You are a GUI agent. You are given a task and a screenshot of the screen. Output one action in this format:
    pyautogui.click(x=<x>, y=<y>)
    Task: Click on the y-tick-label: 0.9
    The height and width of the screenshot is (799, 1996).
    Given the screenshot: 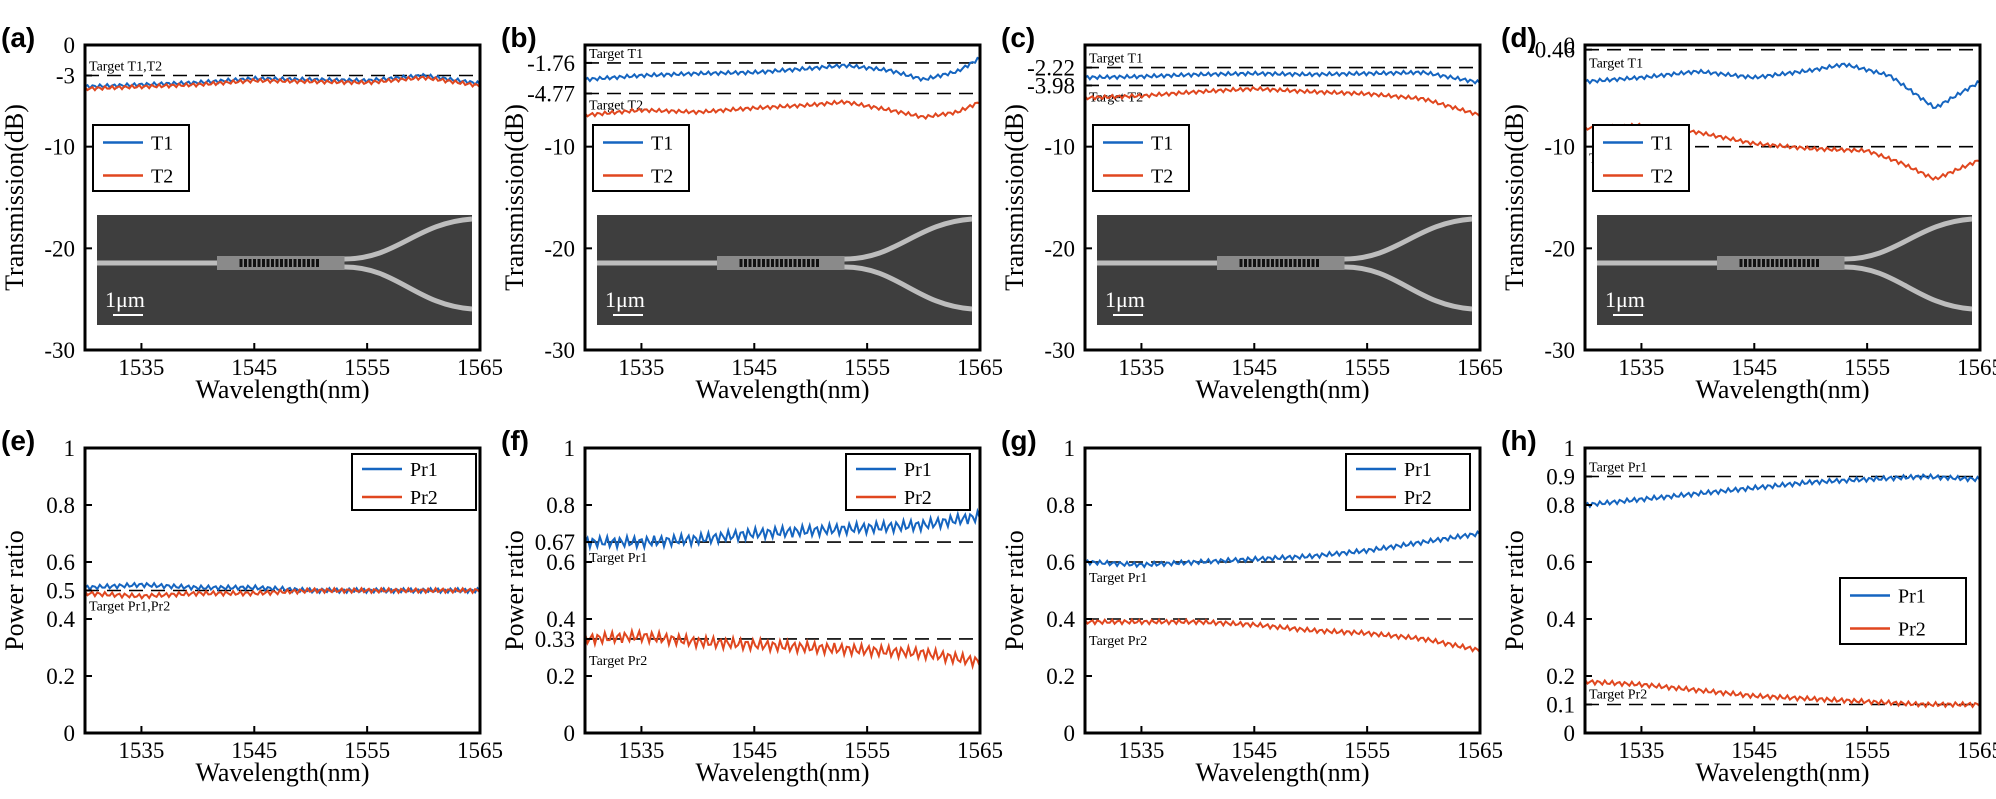 What is the action you would take?
    pyautogui.click(x=1560, y=477)
    